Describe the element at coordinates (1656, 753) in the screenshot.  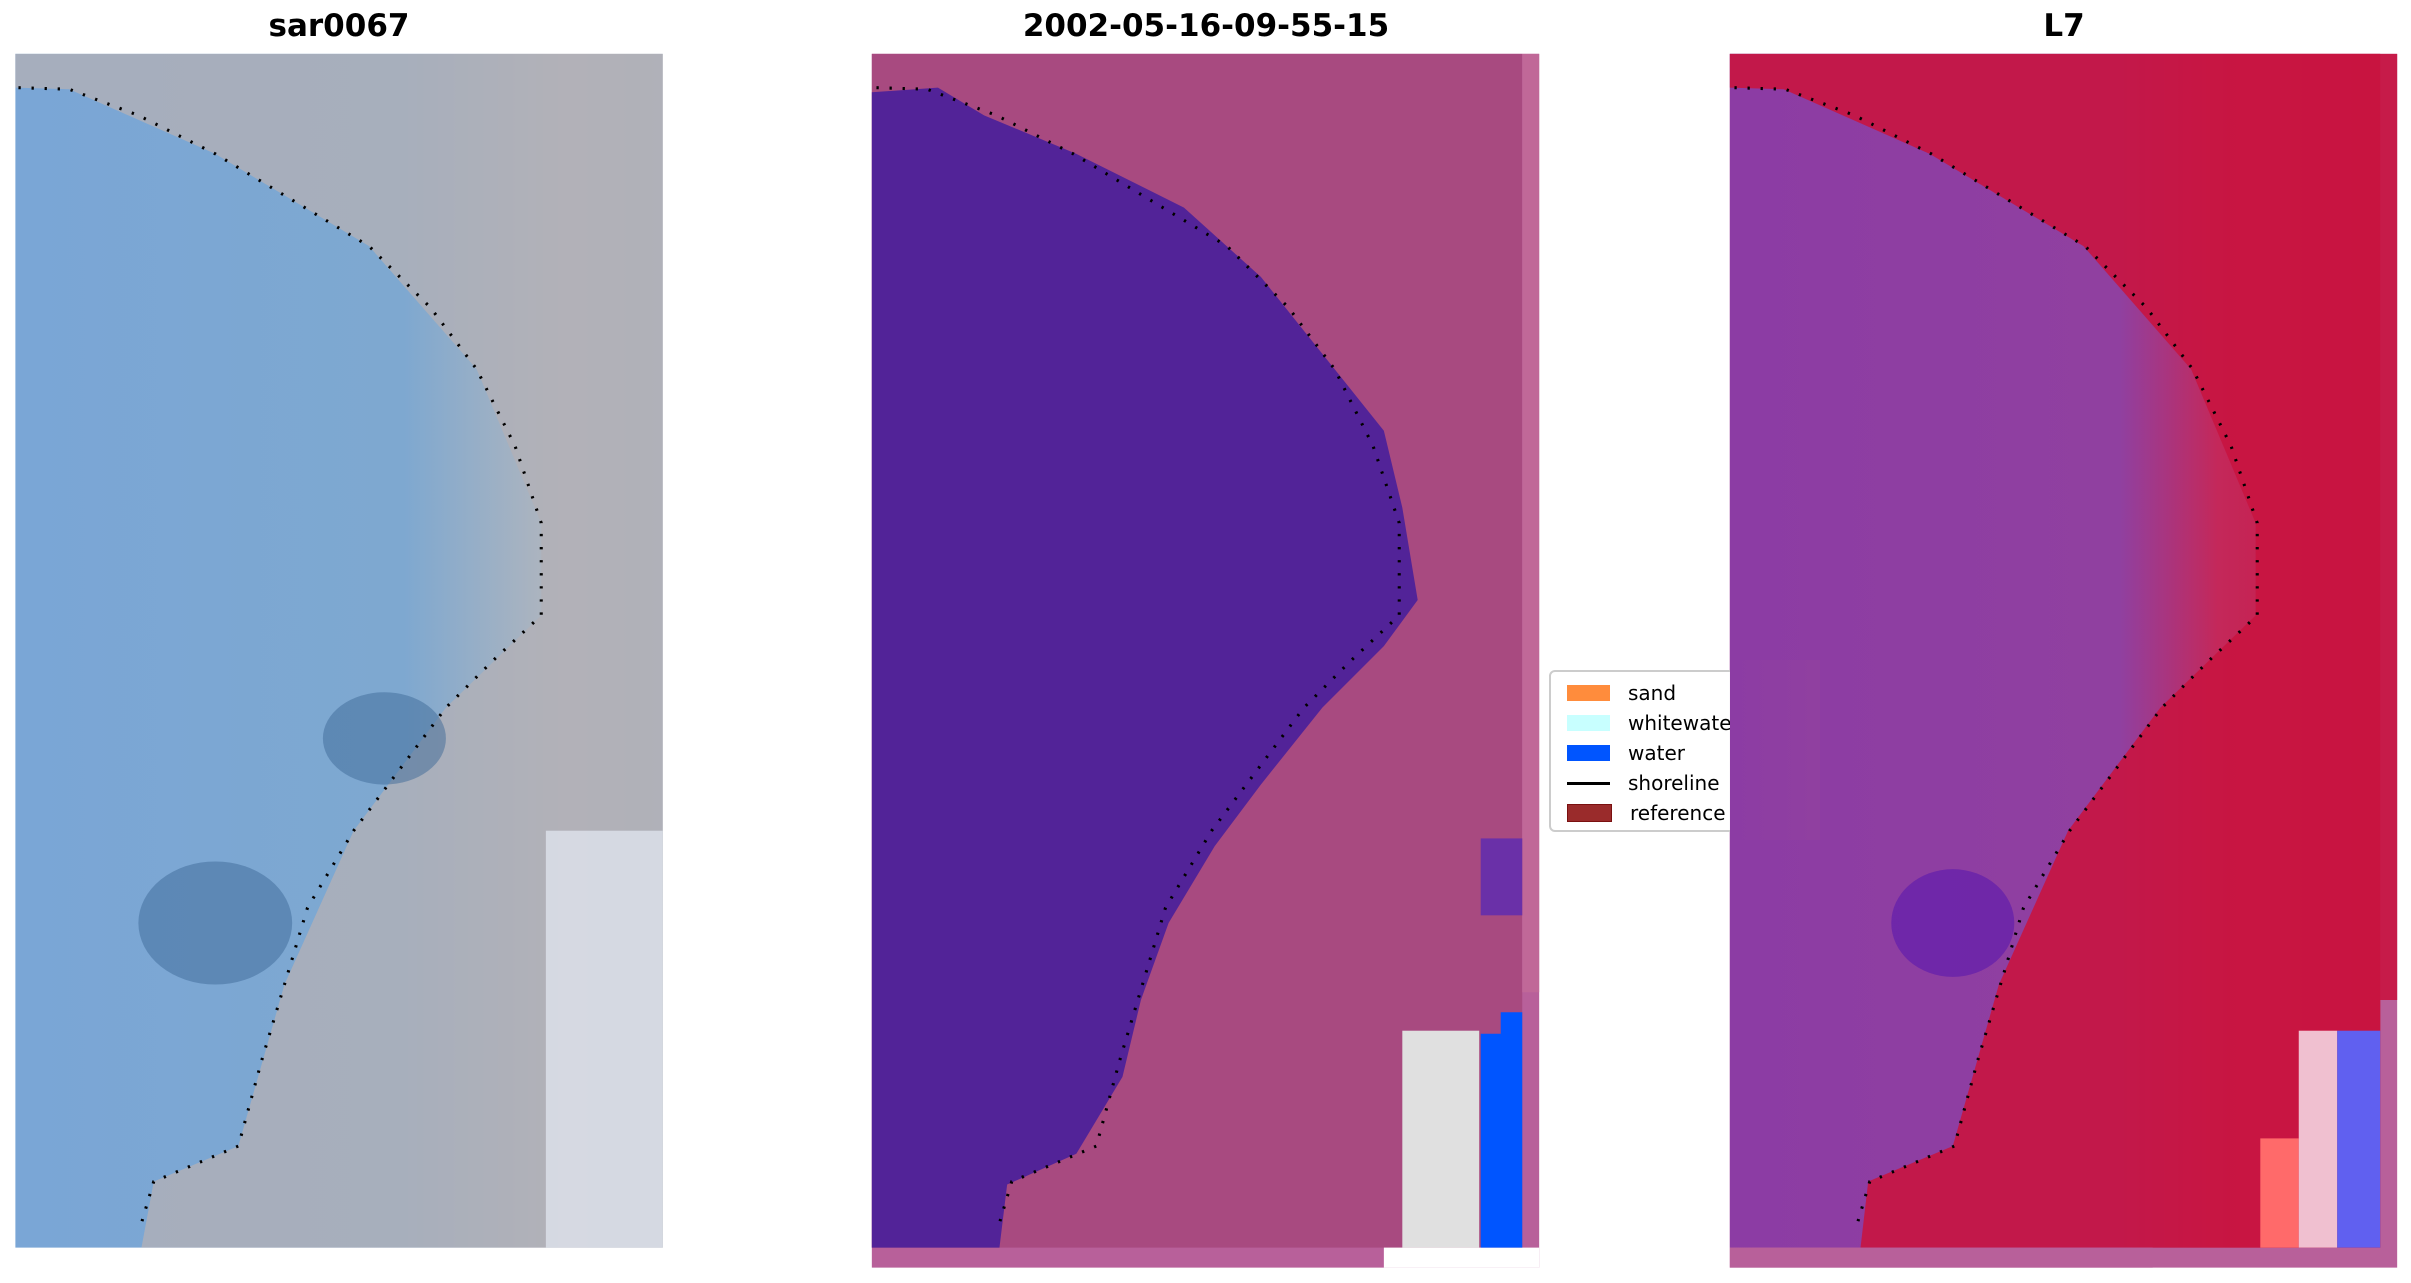
I see `legend-label: water` at that location.